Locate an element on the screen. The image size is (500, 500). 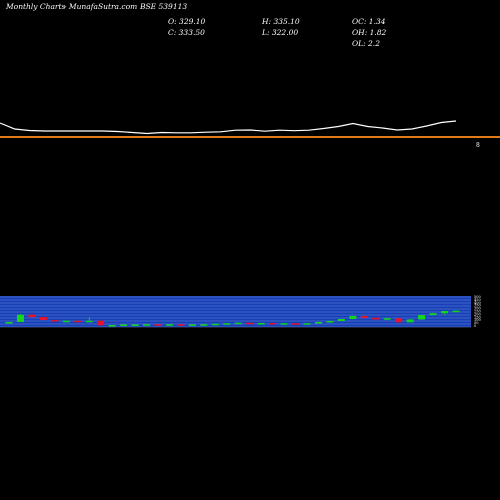
candles is located at coordinates (232, 318).